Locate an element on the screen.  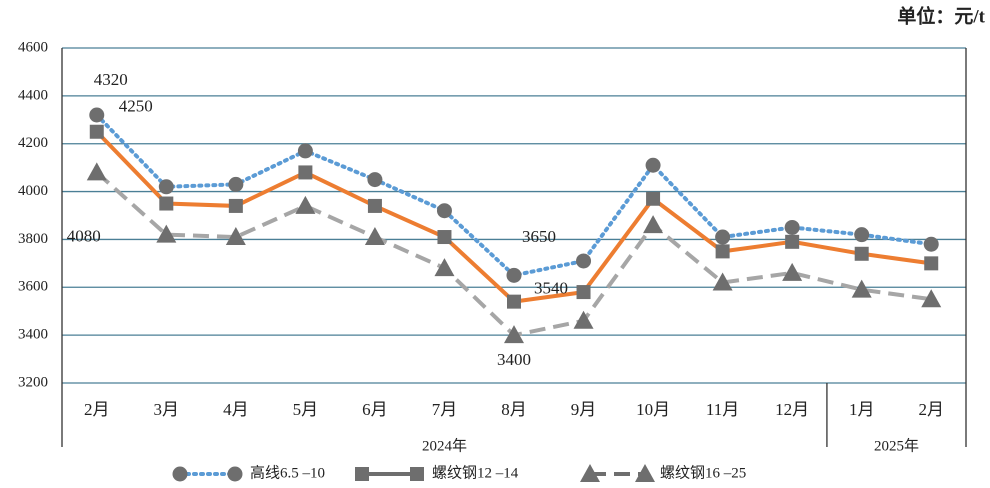
data-label: 4320 is located at coordinates (111, 79).